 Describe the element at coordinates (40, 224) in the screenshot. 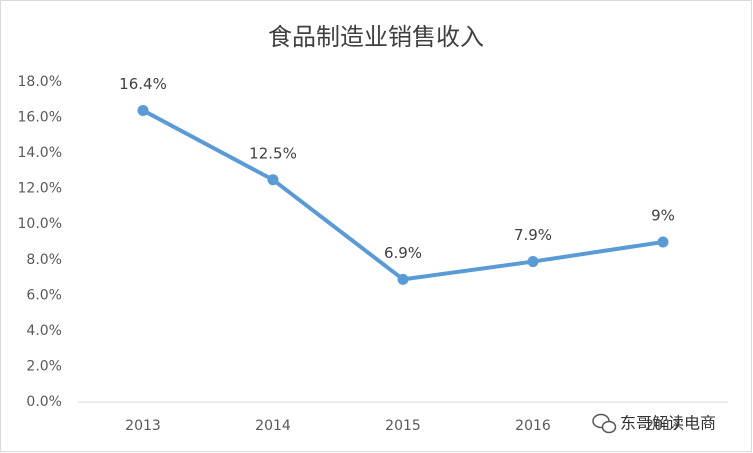

I see `y-tick-label: 10.0%` at that location.